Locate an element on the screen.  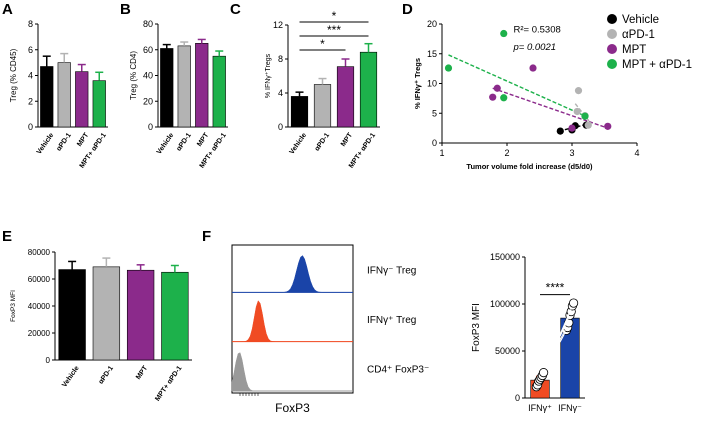
y-axis-label: FoxP3 MFI is located at coordinates (476, 327).